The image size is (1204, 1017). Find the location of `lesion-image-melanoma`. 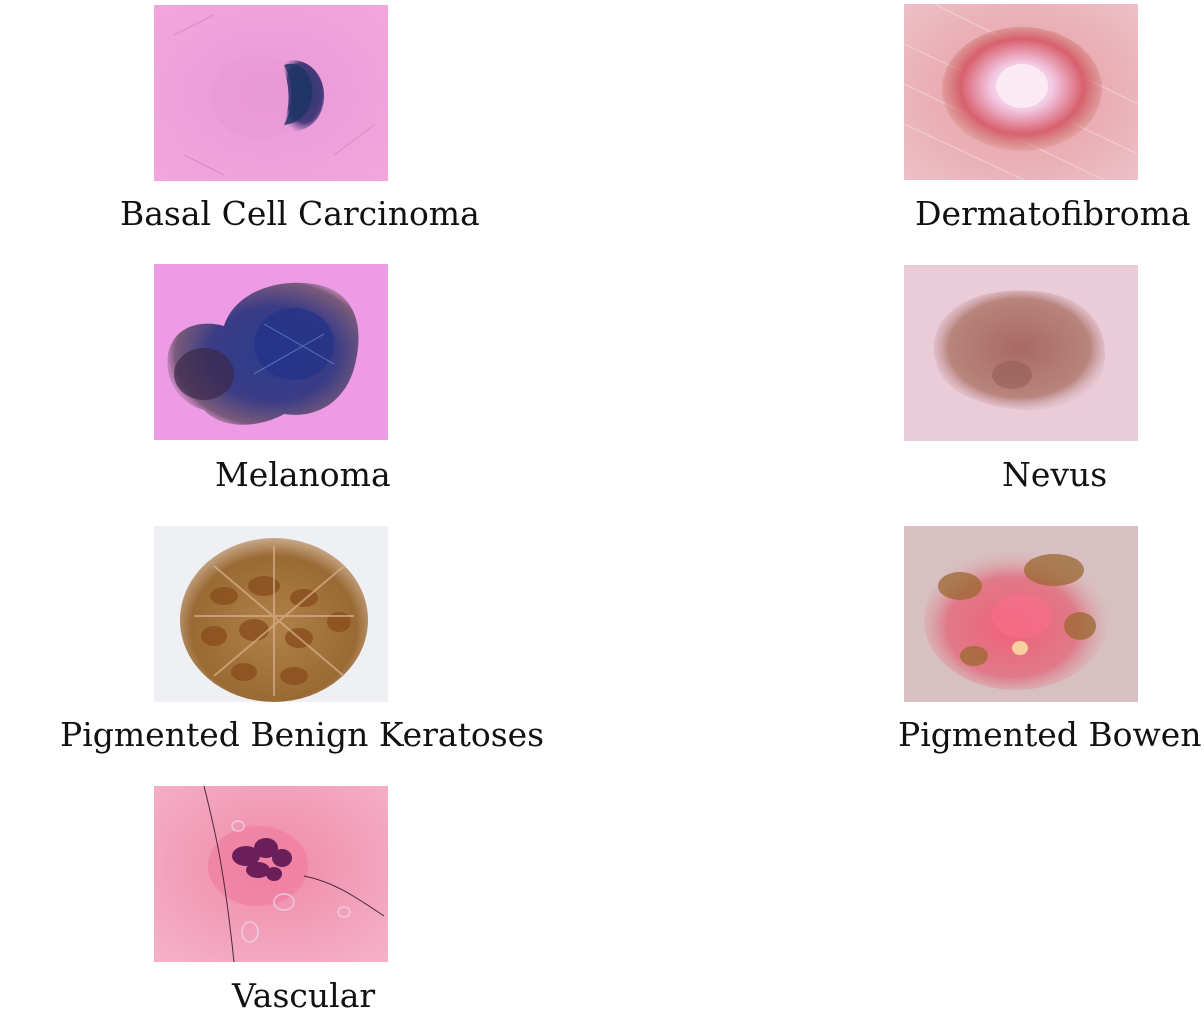

lesion-image-melanoma is located at coordinates (271, 352).